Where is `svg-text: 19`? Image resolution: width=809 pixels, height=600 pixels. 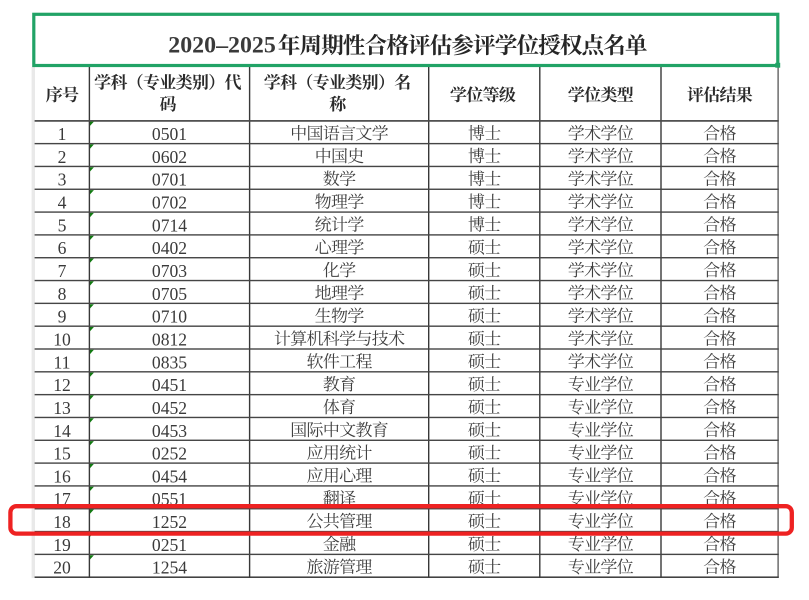 svg-text: 19 is located at coordinates (62, 545).